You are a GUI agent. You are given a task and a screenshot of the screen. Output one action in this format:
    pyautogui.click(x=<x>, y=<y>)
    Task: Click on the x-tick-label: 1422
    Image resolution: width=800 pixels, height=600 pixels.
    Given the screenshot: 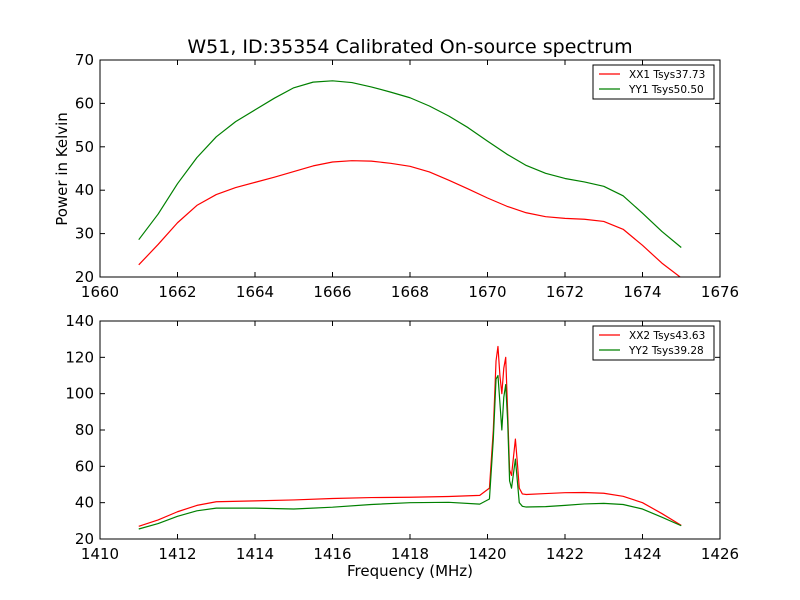 What is the action you would take?
    pyautogui.click(x=565, y=554)
    